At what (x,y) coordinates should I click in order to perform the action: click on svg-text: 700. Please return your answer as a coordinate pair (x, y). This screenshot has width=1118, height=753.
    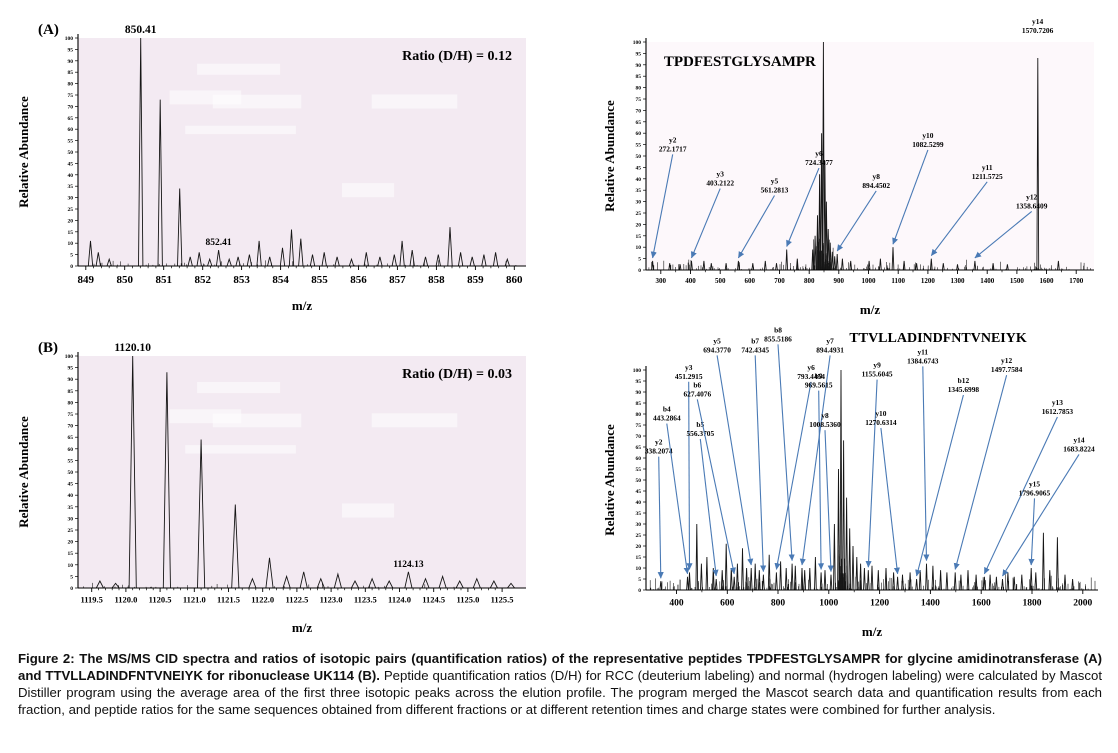
    Looking at the image, I should click on (779, 281).